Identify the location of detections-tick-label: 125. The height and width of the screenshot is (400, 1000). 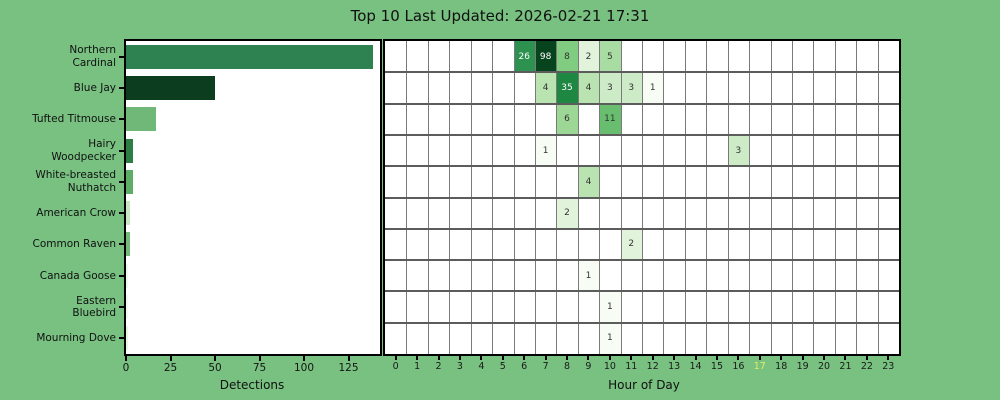
(348, 368).